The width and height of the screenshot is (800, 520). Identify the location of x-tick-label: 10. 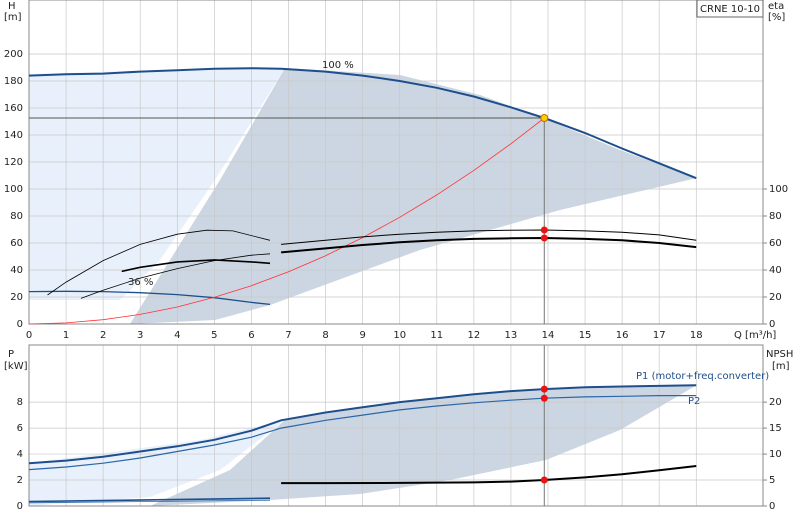
(399, 335).